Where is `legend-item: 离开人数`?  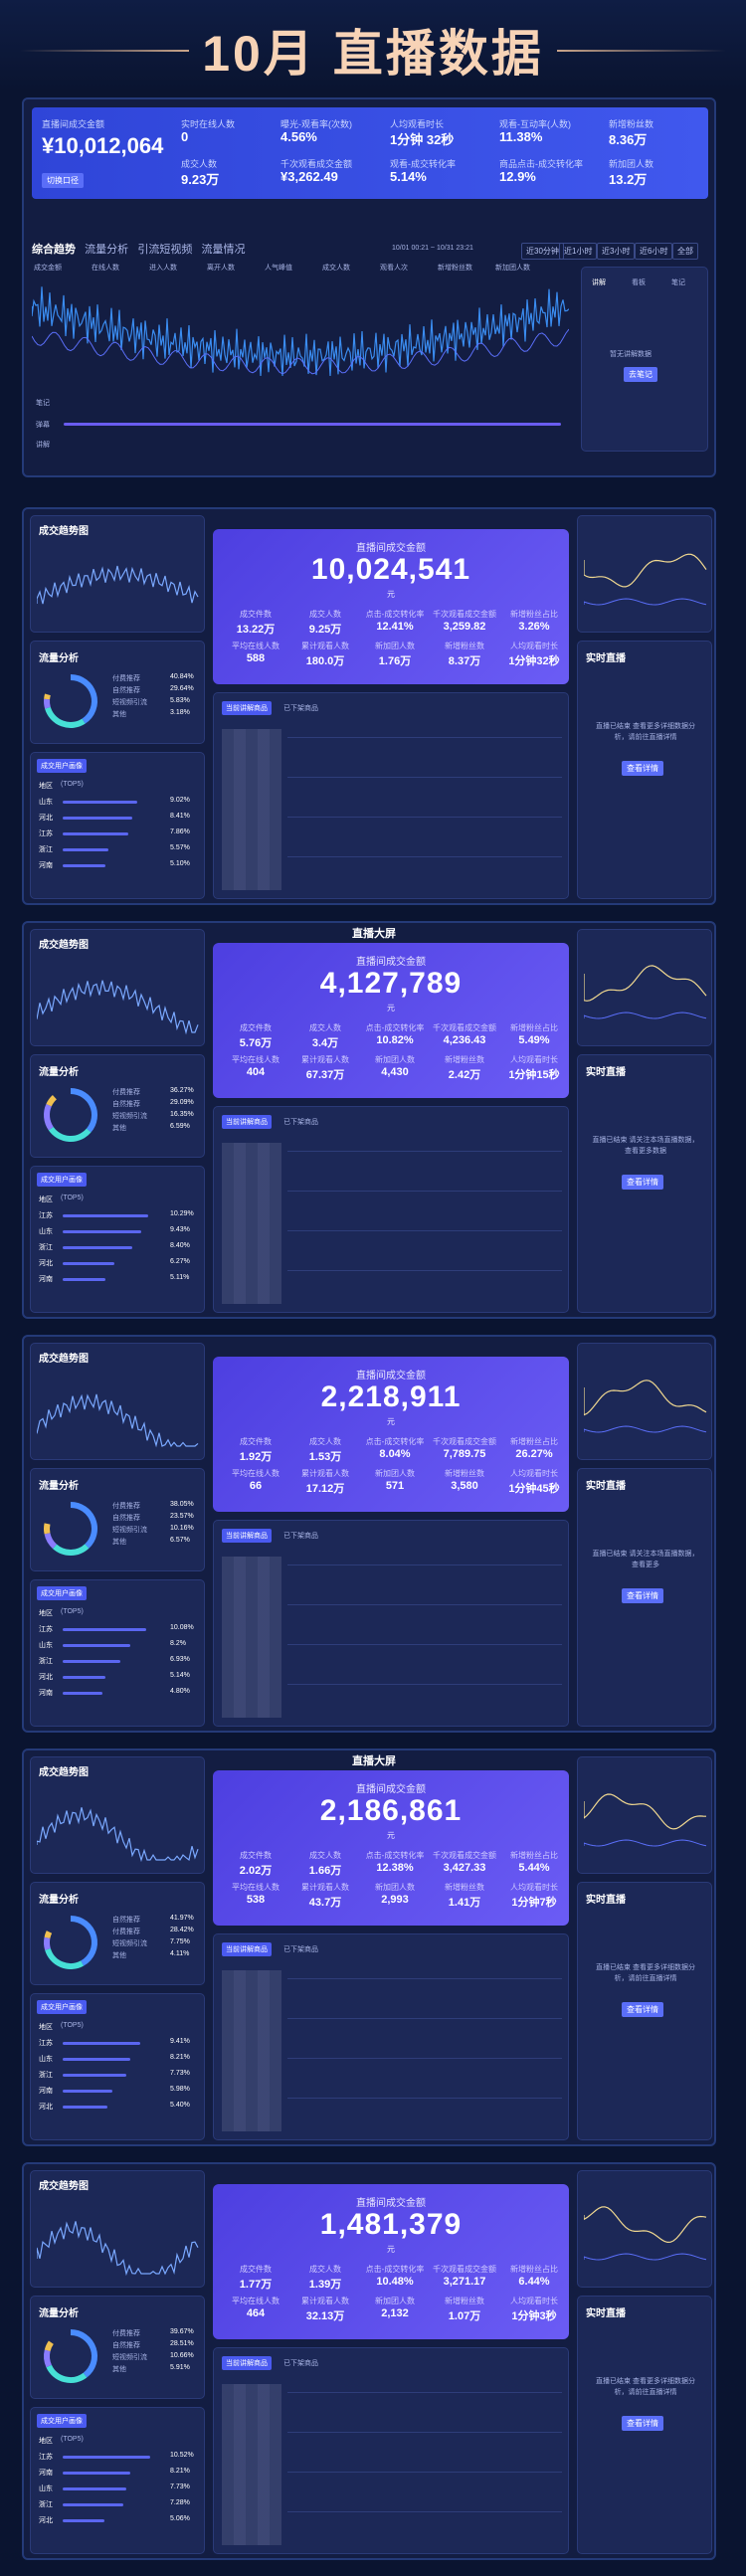
legend-item: 离开人数 is located at coordinates (221, 268).